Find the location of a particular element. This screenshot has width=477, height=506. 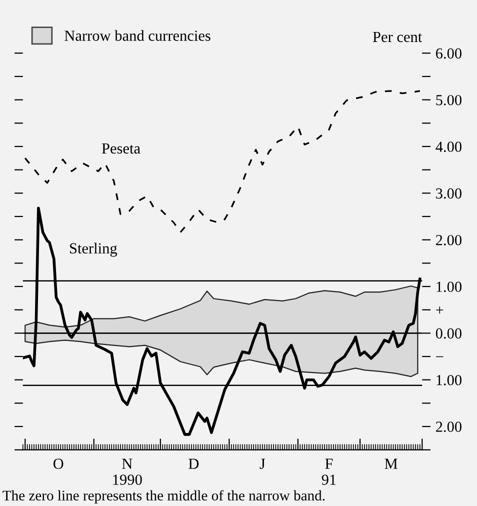

x-tick-label: J is located at coordinates (263, 463).